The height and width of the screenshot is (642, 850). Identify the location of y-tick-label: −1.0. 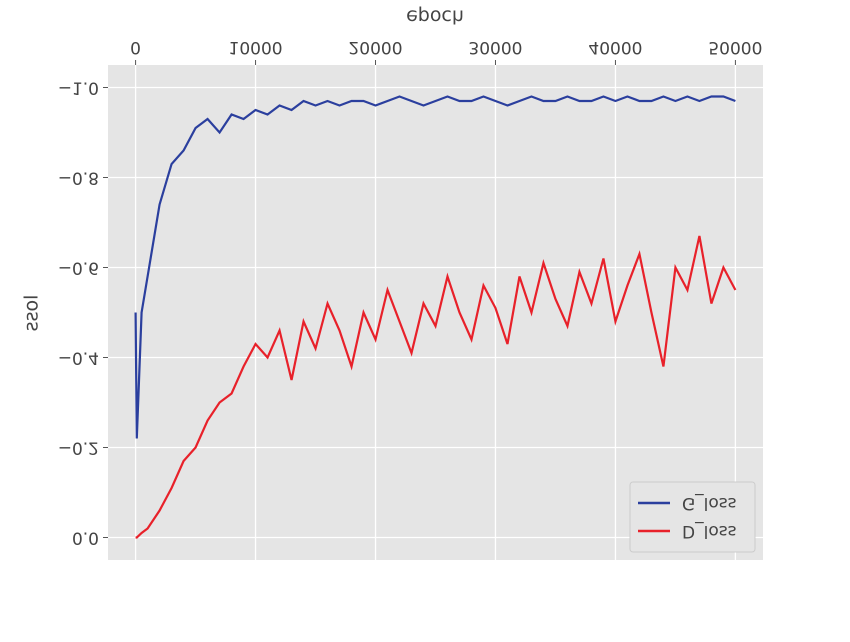
(78, 88).